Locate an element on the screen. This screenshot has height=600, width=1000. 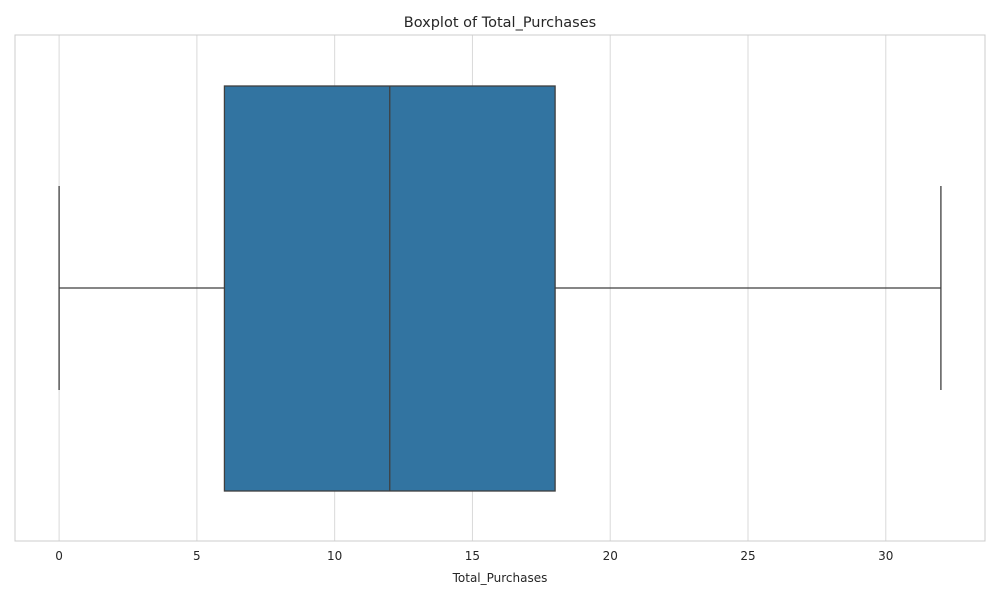
x-axis-label: Total_Purchases is located at coordinates (500, 578).